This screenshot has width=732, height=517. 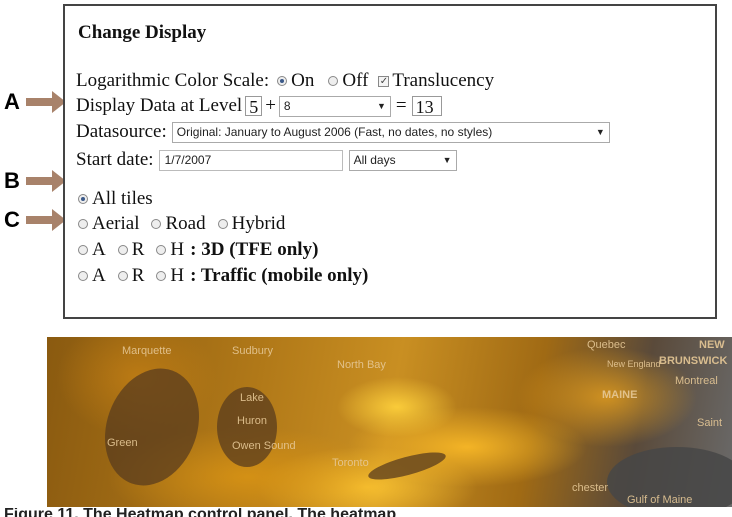 I want to click on level-row: Display Data at Level 5 + 8 ▼ = 13, so click(x=259, y=106).